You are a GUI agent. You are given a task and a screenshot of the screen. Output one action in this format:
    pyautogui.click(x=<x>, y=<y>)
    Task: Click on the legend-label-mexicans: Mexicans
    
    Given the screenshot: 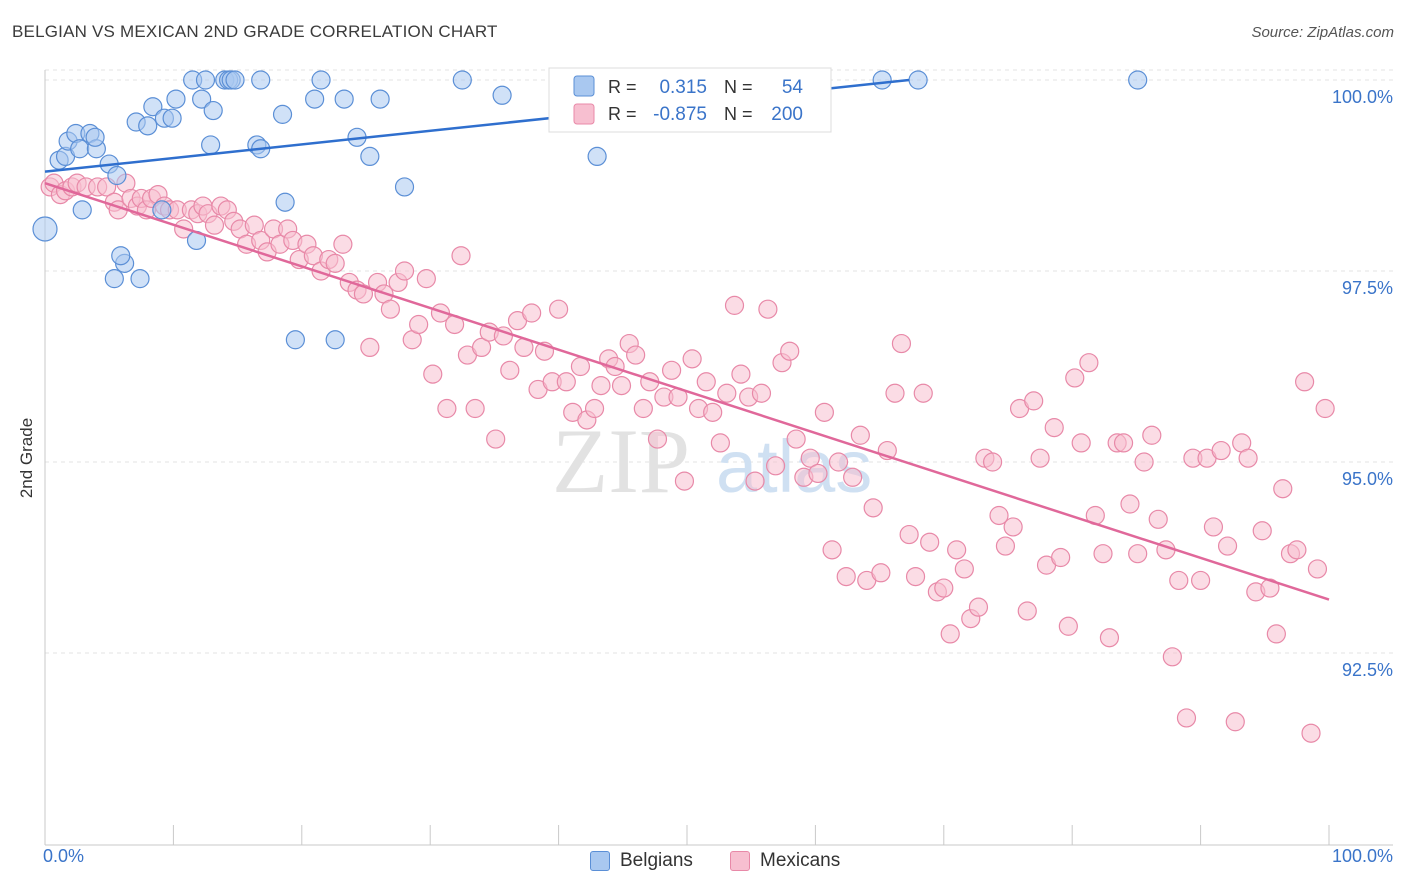 What is the action you would take?
    pyautogui.click(x=800, y=860)
    